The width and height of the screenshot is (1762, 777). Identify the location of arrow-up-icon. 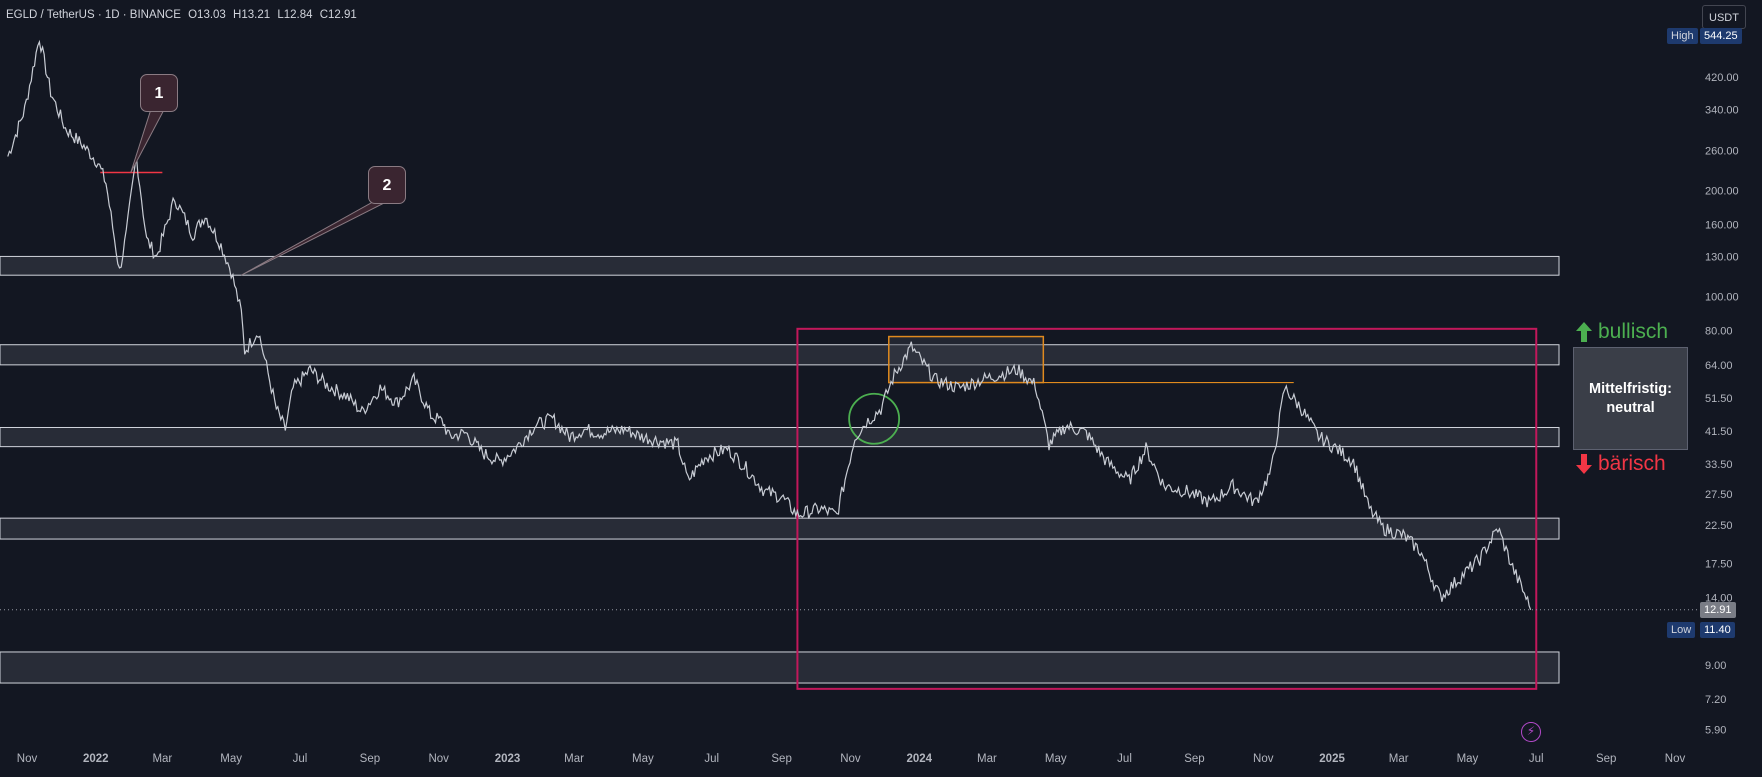
(1584, 332).